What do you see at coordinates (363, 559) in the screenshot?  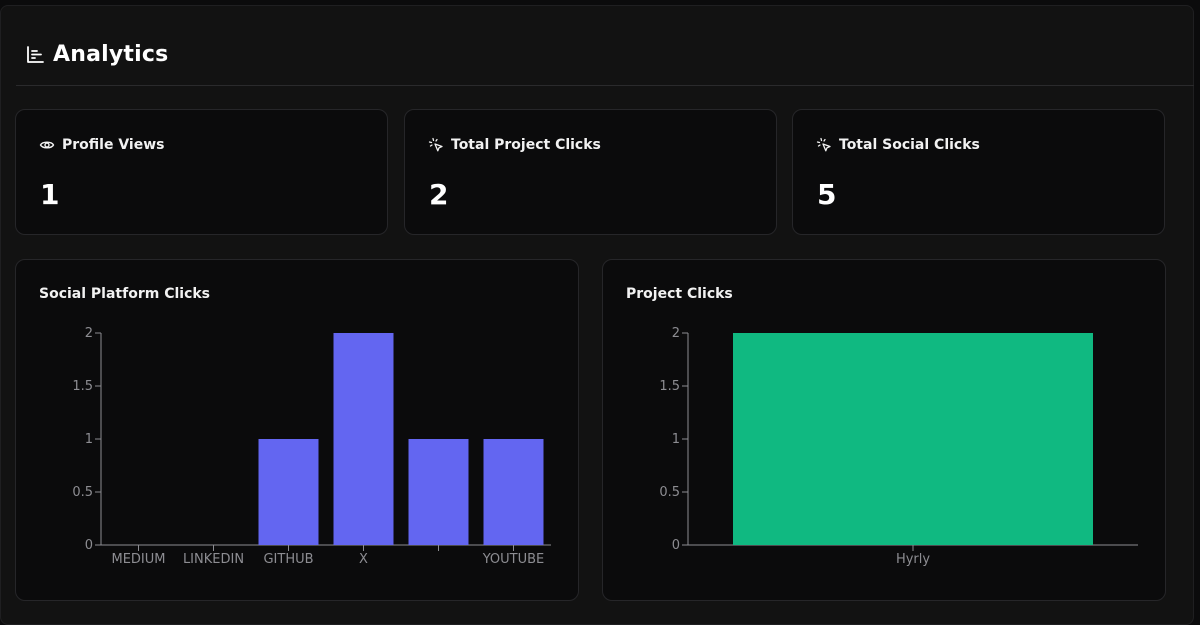 I see `x-tick-label: X` at bounding box center [363, 559].